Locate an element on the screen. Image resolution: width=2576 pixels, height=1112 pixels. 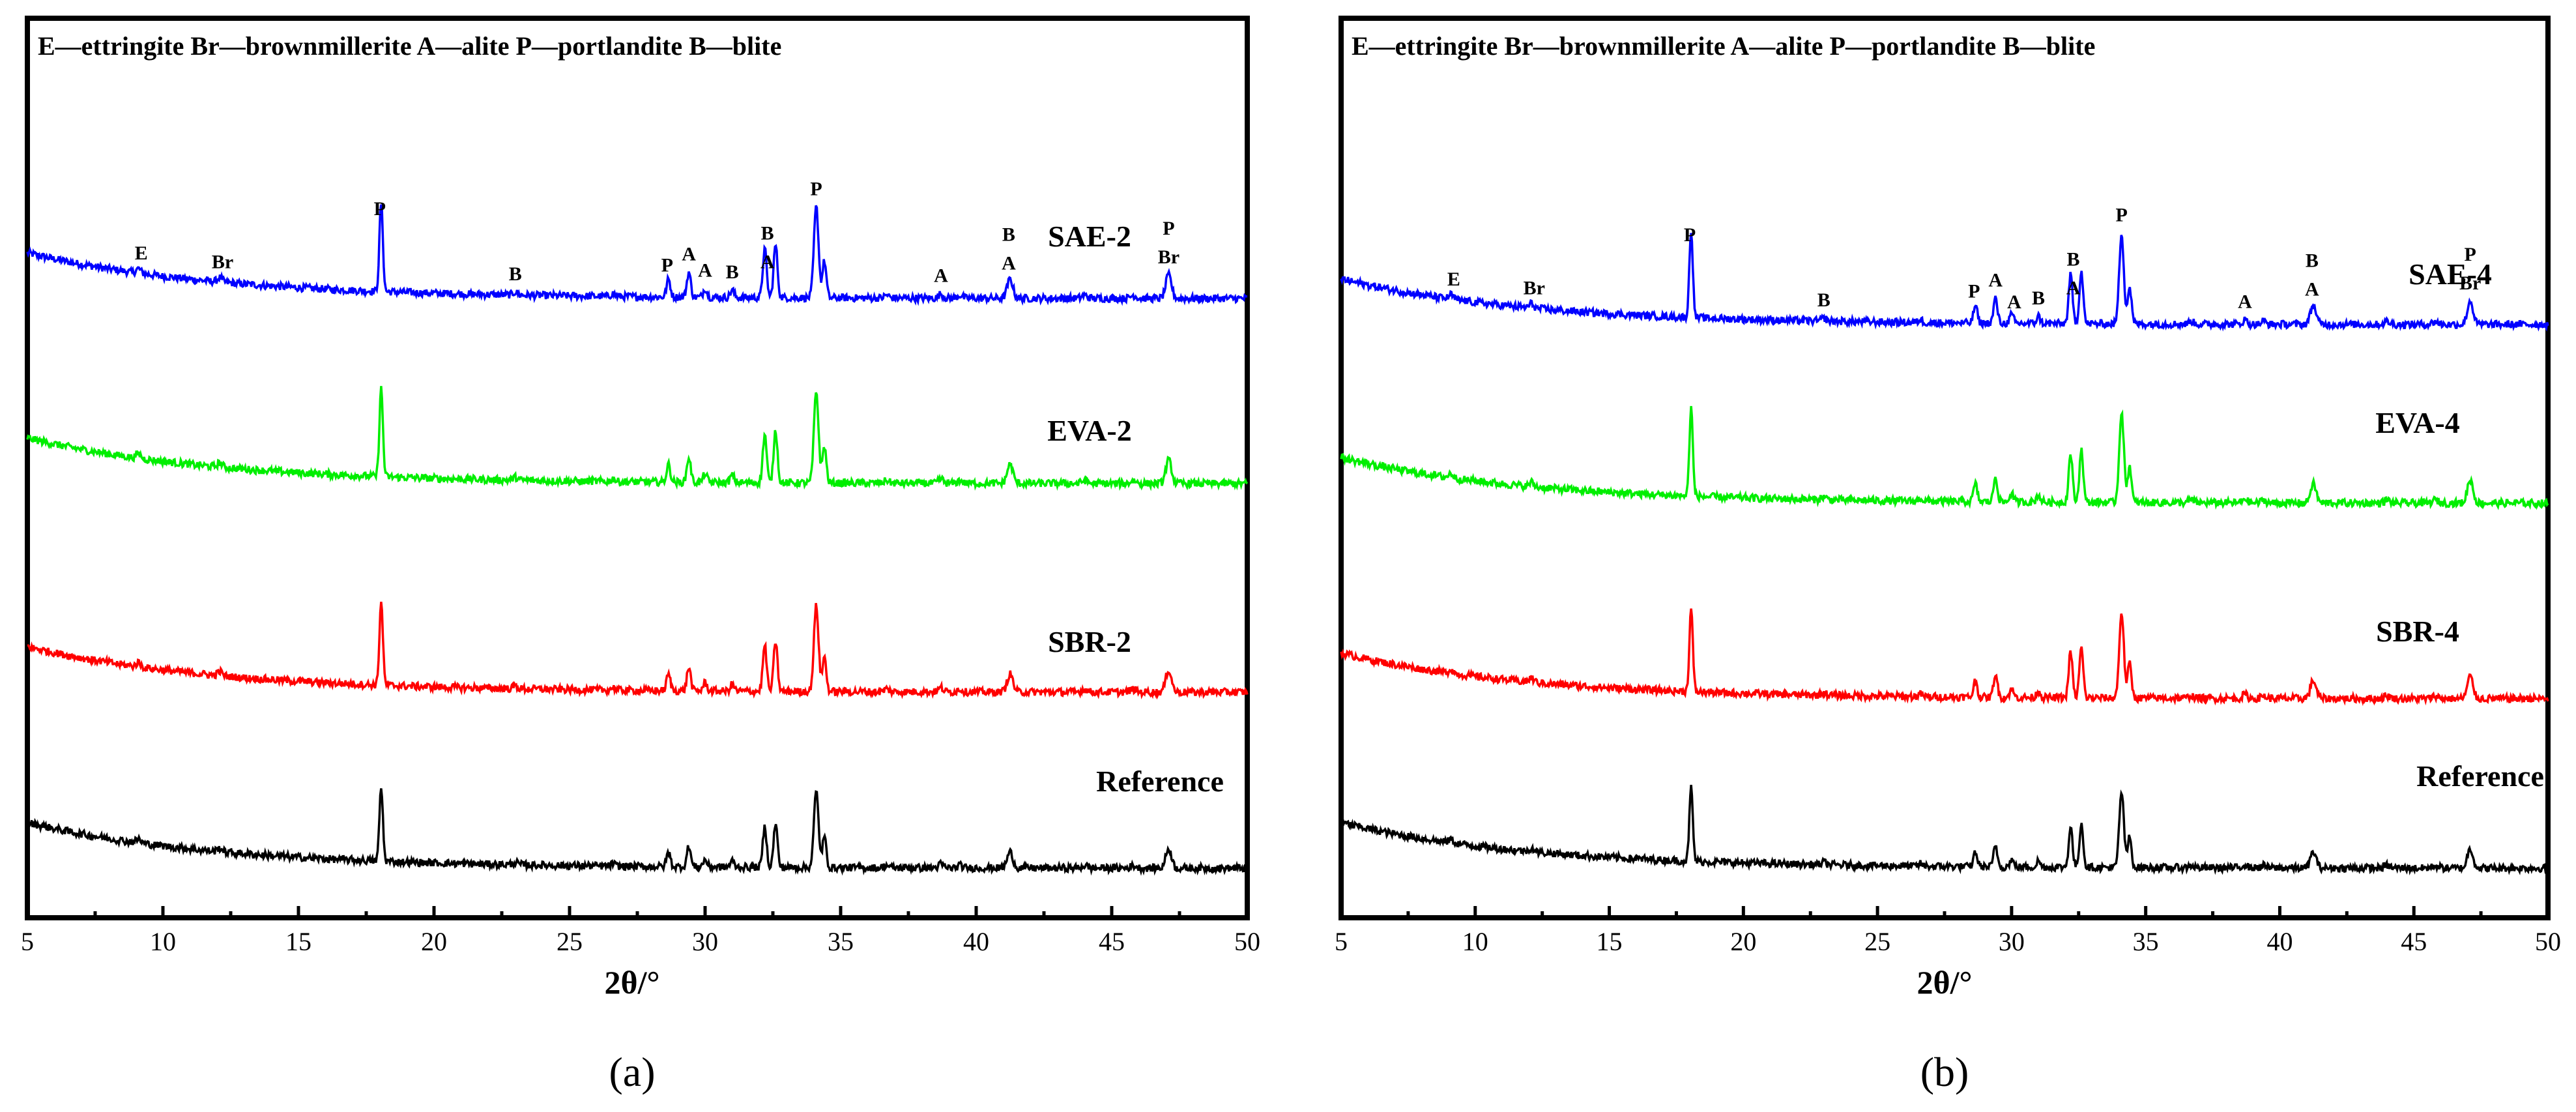
series-label: SBR-2 is located at coordinates (1089, 641).